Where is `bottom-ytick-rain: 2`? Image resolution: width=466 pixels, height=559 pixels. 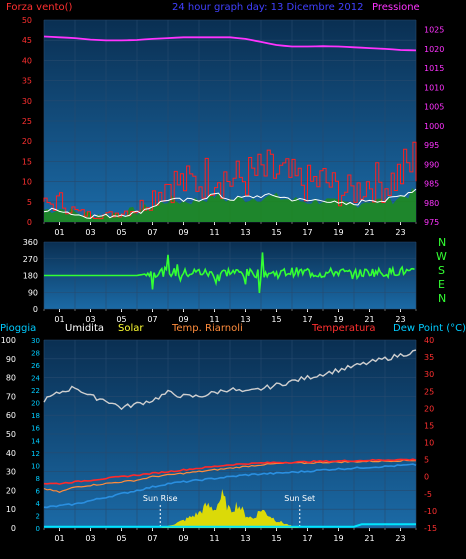 bottom-ytick-rain: 2 is located at coordinates (38, 516).